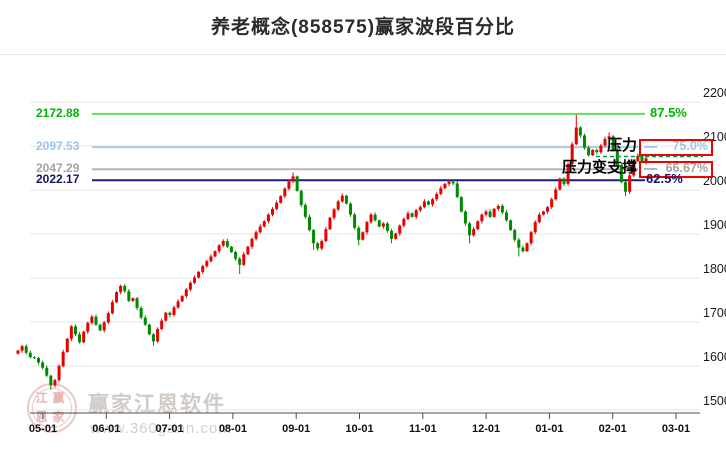 The width and height of the screenshot is (726, 450). I want to click on y-axis-label: 1600, so click(714, 357).